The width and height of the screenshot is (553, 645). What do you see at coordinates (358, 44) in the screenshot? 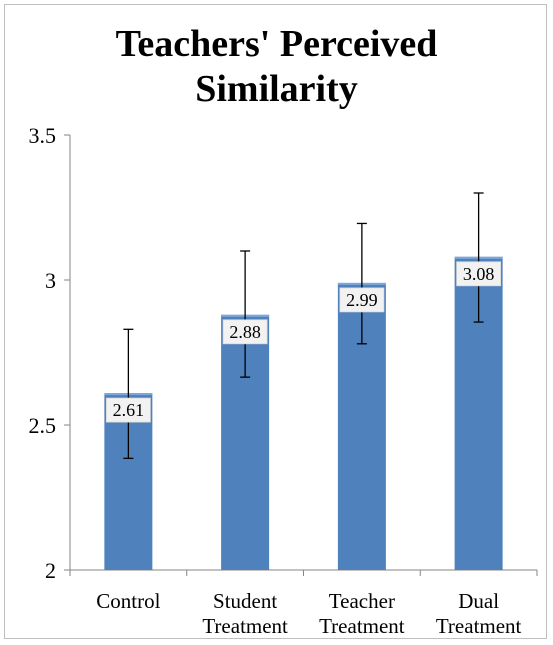
I see `chart-title-word-2: Perceived` at bounding box center [358, 44].